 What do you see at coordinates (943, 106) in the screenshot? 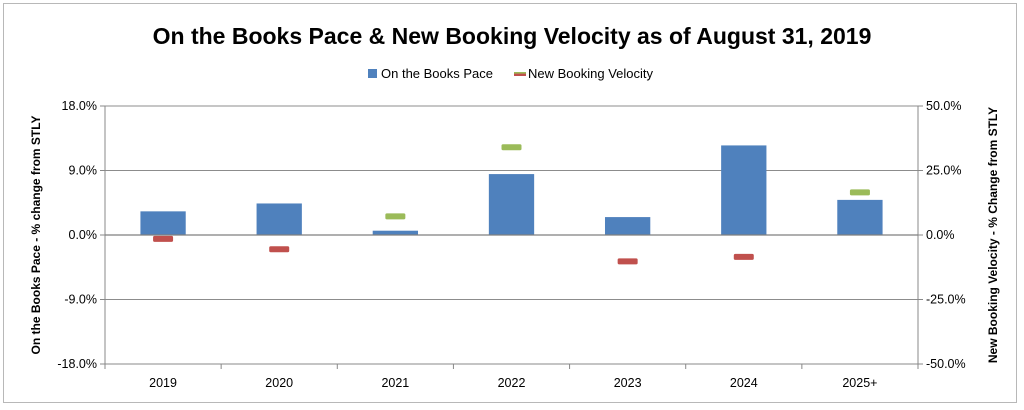
I see `right-tick-label: 50.0%` at bounding box center [943, 106].